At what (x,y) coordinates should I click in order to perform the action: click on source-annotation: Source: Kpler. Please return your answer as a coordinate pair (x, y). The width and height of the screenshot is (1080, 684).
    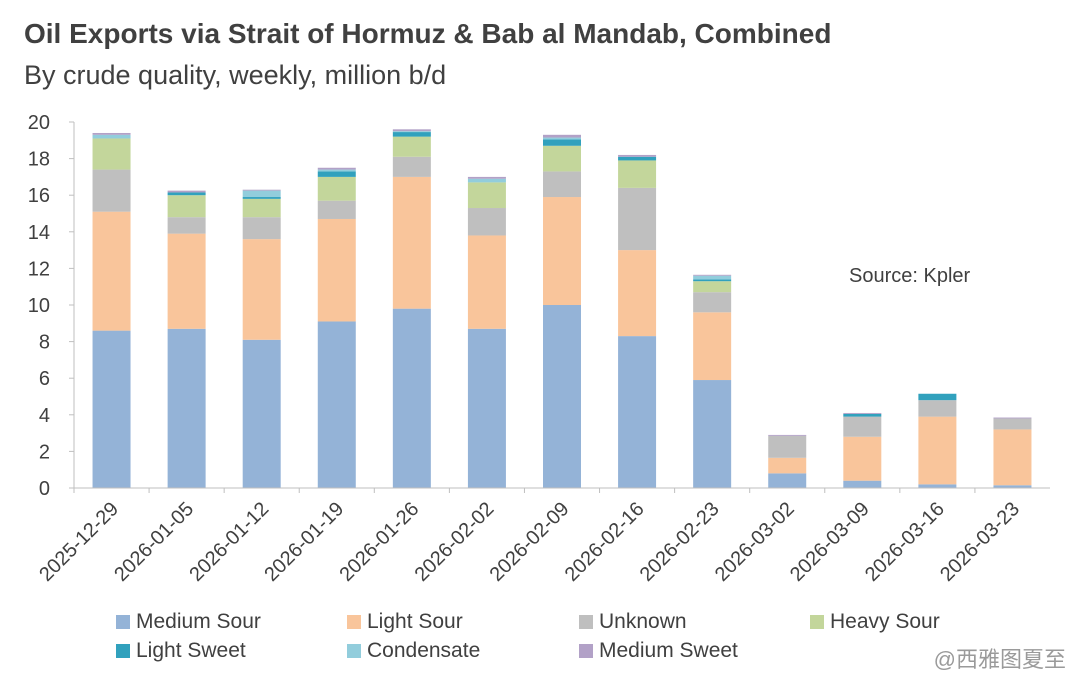
    Looking at the image, I should click on (910, 276).